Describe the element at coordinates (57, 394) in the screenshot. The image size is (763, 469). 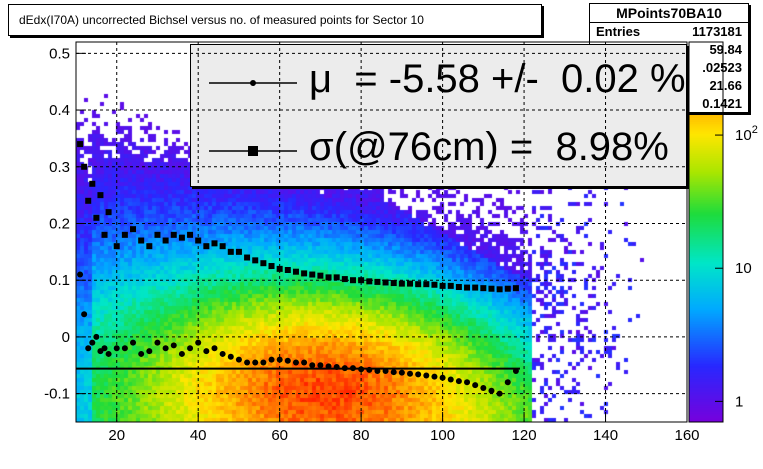
I see `y-tick-label: -0.1` at that location.